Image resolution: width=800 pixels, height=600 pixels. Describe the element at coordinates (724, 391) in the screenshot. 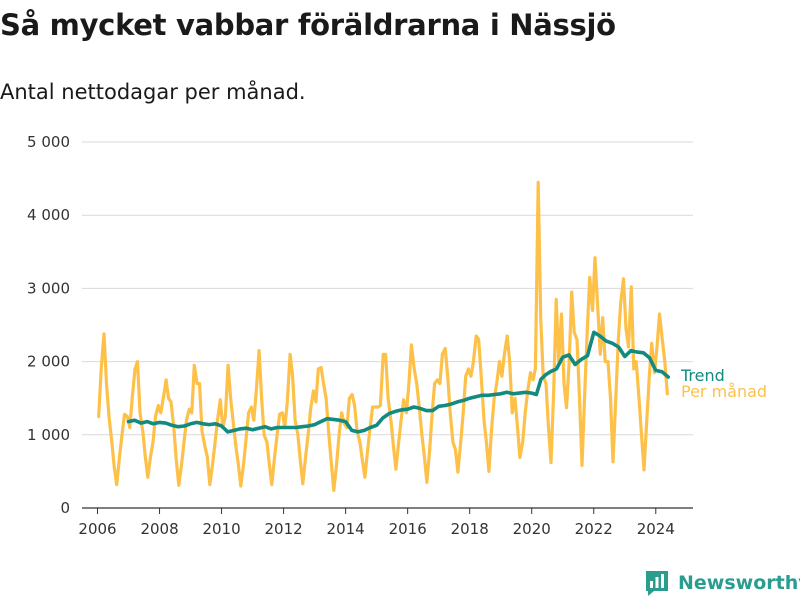

I see `legend-label-per-month: Per månad` at that location.